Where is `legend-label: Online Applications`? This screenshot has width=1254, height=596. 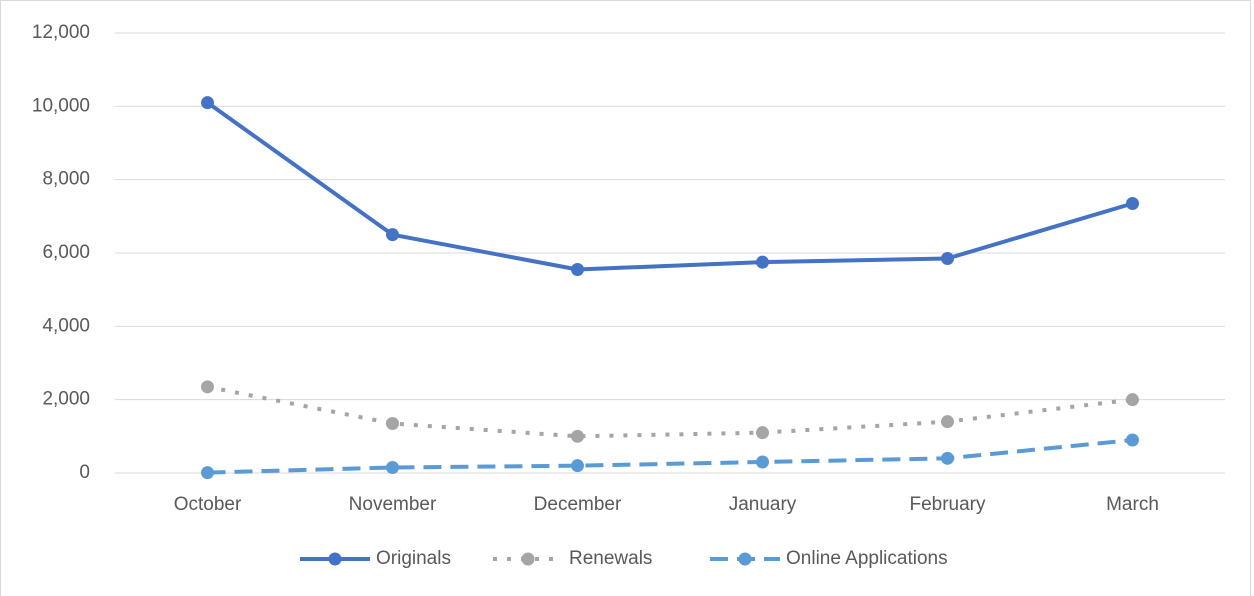 legend-label: Online Applications is located at coordinates (867, 558).